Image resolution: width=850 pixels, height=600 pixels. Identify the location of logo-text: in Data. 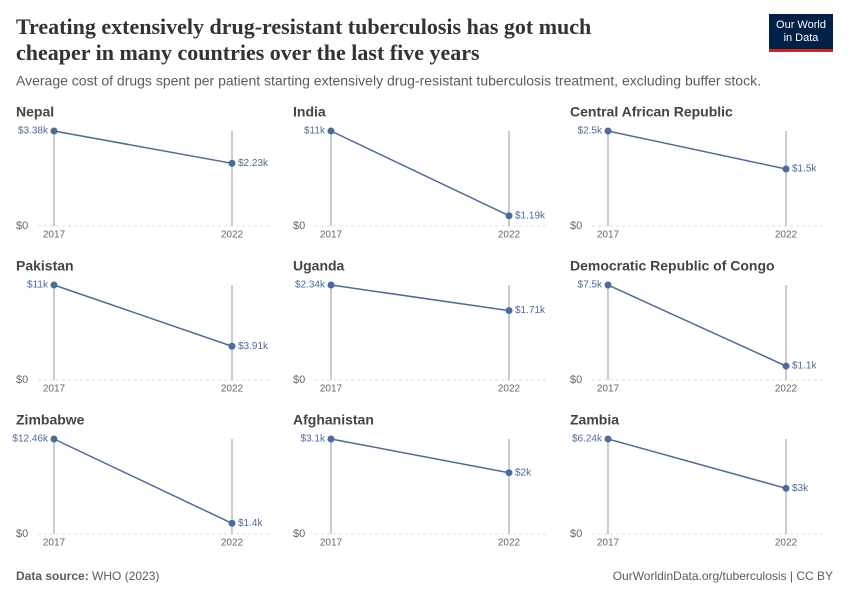
(802, 38).